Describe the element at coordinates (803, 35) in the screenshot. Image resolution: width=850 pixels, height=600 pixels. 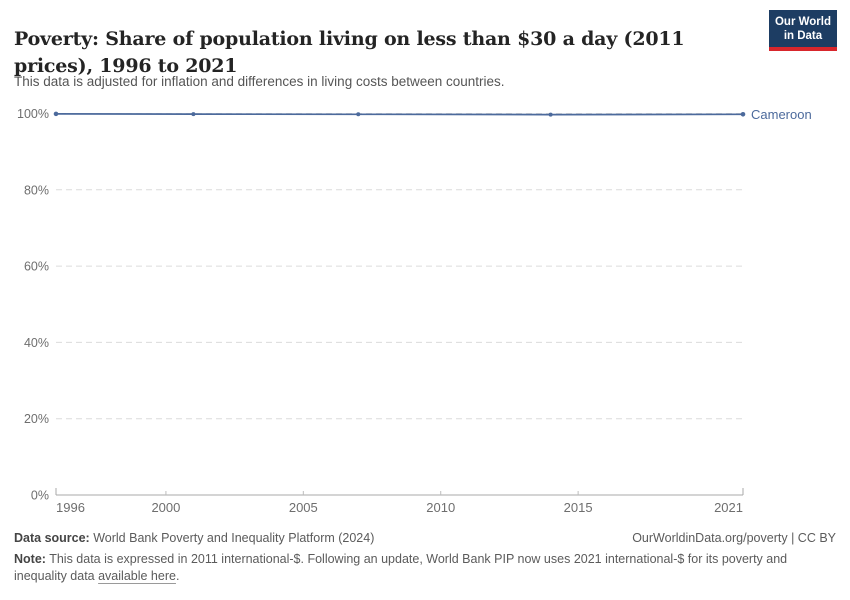
I see `owid-logo-line2: in Data` at that location.